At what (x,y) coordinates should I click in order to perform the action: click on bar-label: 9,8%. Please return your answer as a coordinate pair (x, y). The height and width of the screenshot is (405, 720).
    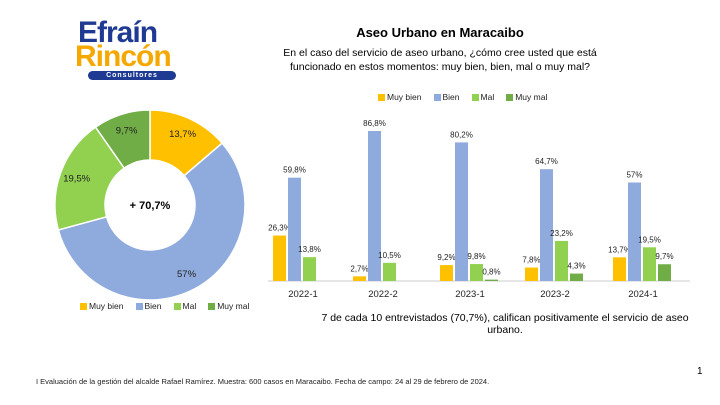
    Looking at the image, I should click on (476, 256).